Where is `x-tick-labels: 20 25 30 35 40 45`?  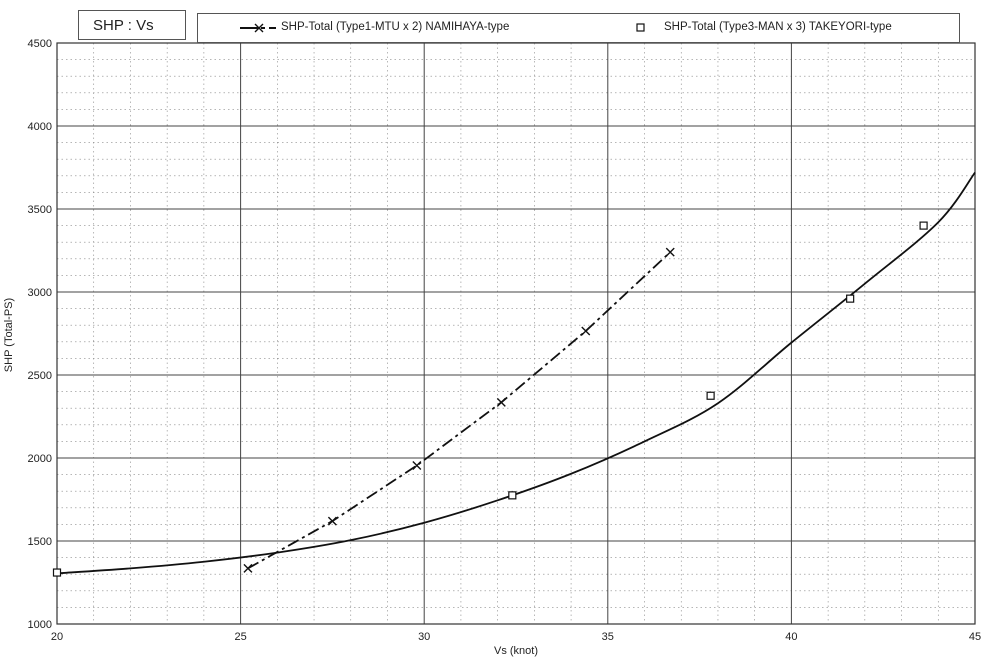
x-tick-labels: 20 25 30 35 40 45 is located at coordinates (516, 637).